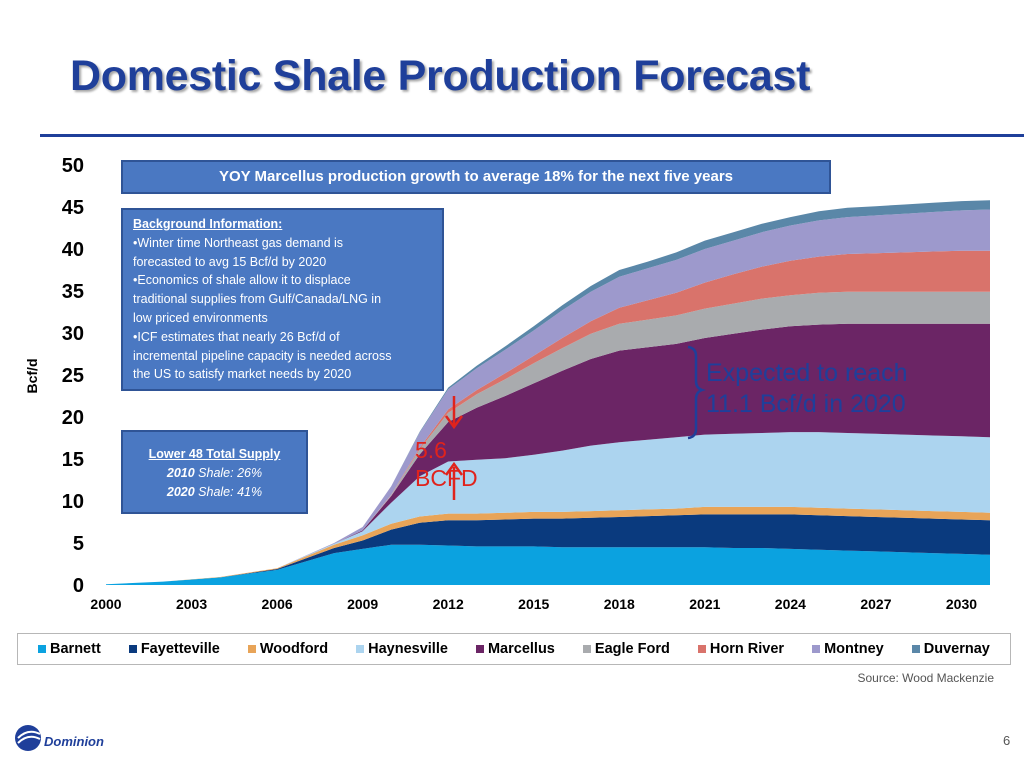  Describe the element at coordinates (236, 336) in the screenshot. I see `background-info-line: •ICF estimates that nearly 26 Bcf/d of` at that location.